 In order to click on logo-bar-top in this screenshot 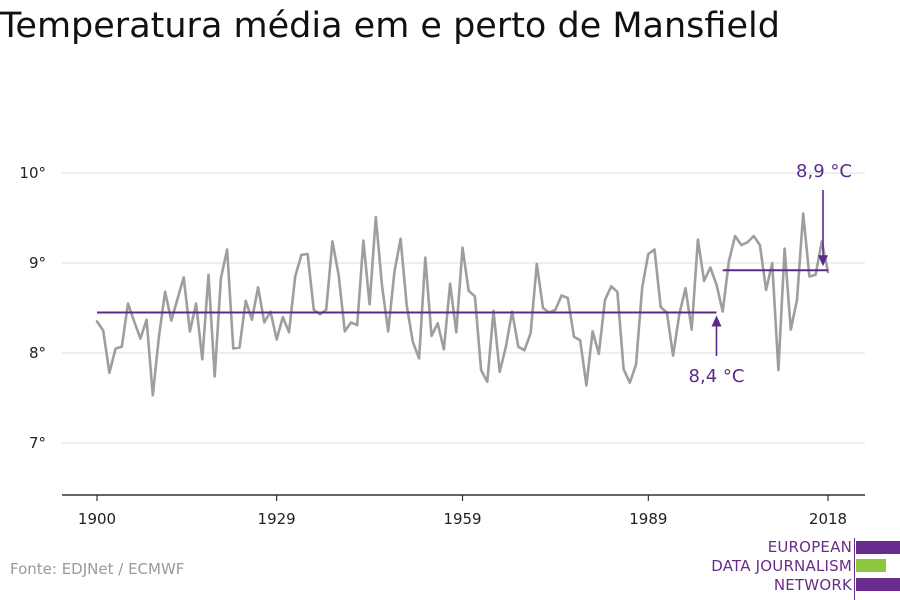, I will do `click(878, 547)`.